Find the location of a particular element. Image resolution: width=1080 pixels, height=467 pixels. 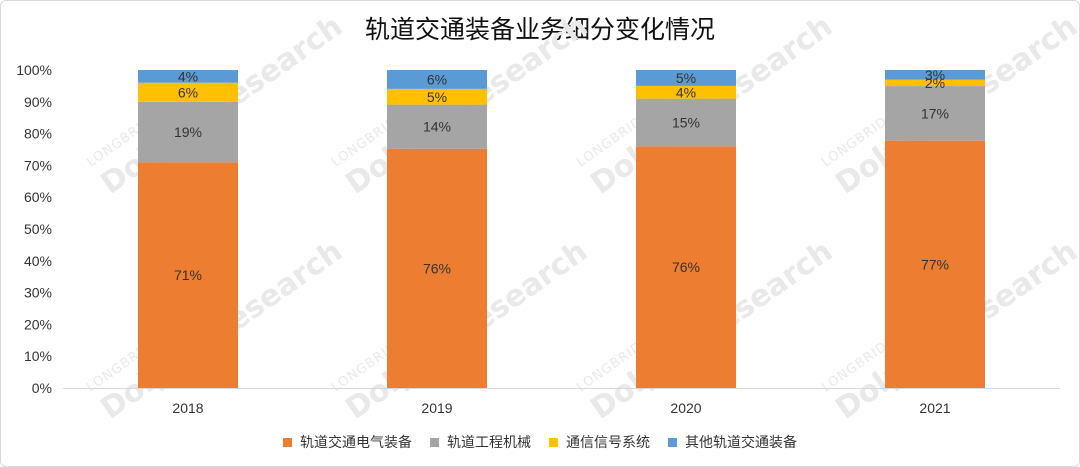

y-tick-label: 100% is located at coordinates (34, 70).